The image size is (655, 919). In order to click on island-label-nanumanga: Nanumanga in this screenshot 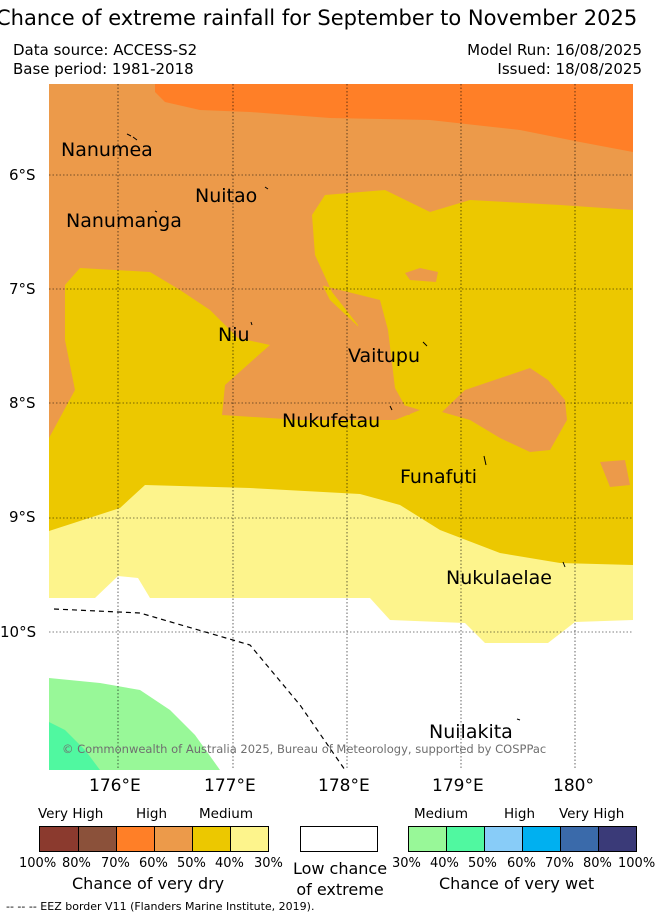, I will do `click(124, 221)`.